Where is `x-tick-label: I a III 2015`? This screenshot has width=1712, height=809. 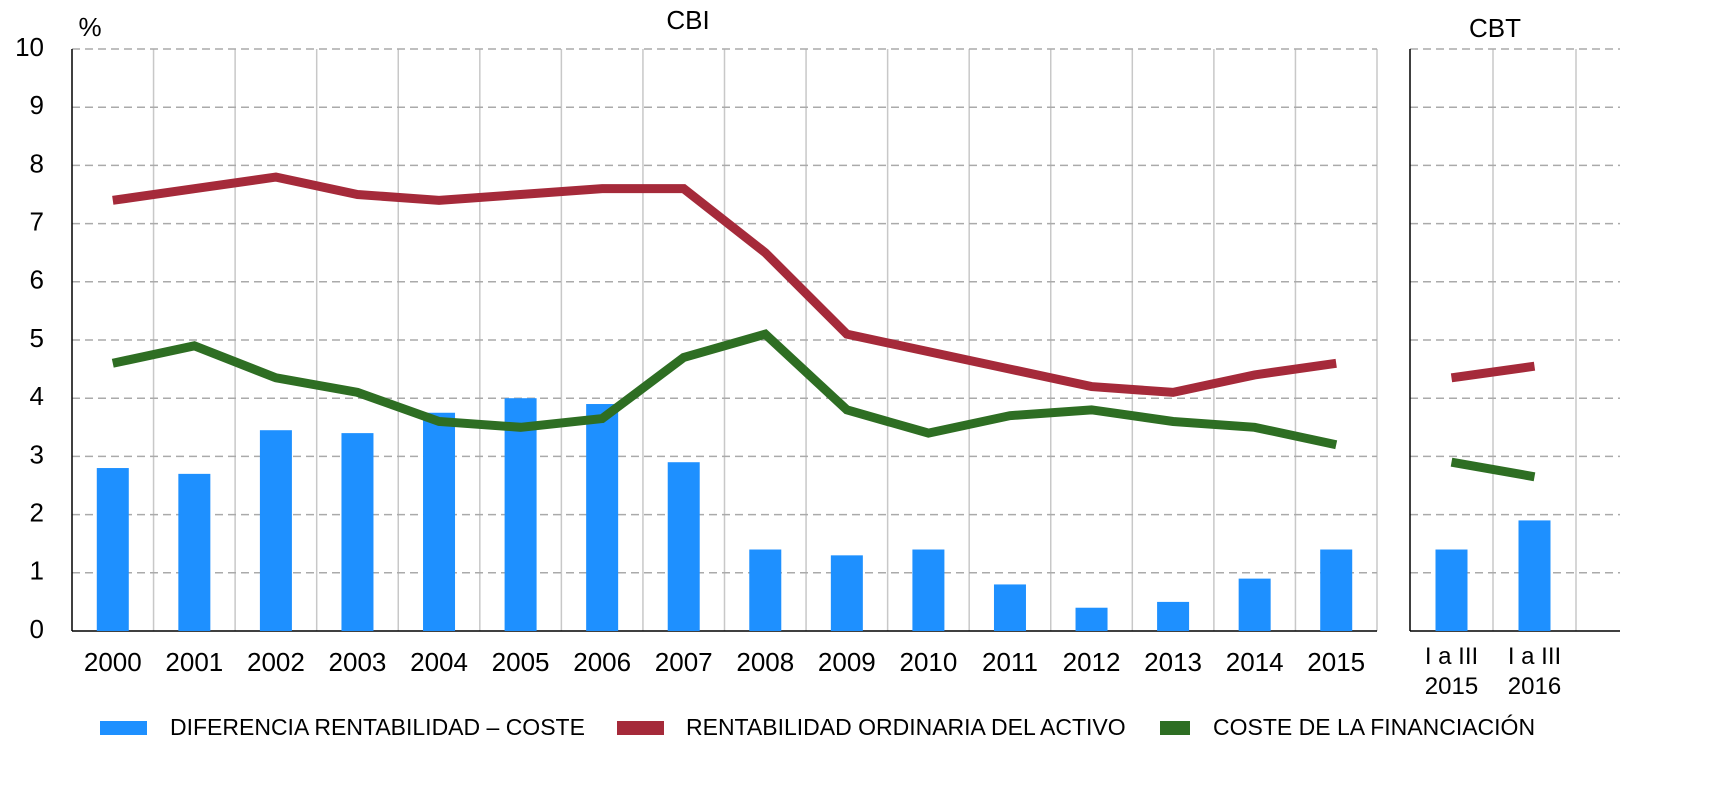 x-tick-label: I a III 2015 is located at coordinates (1451, 671).